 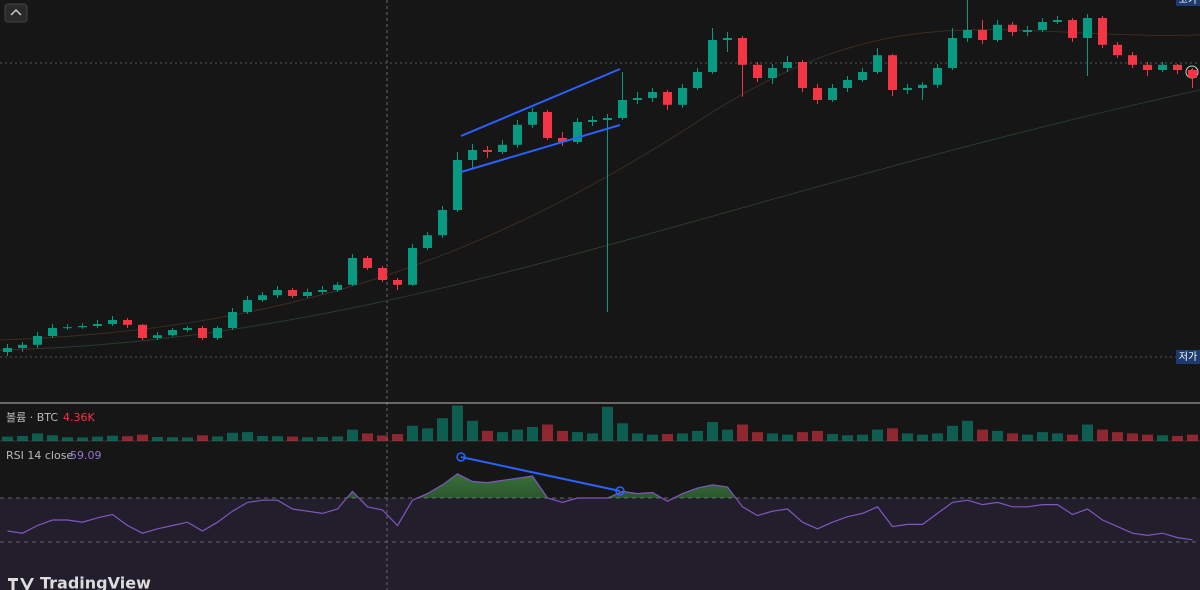 I want to click on rsi-trendline, so click(x=540, y=474).